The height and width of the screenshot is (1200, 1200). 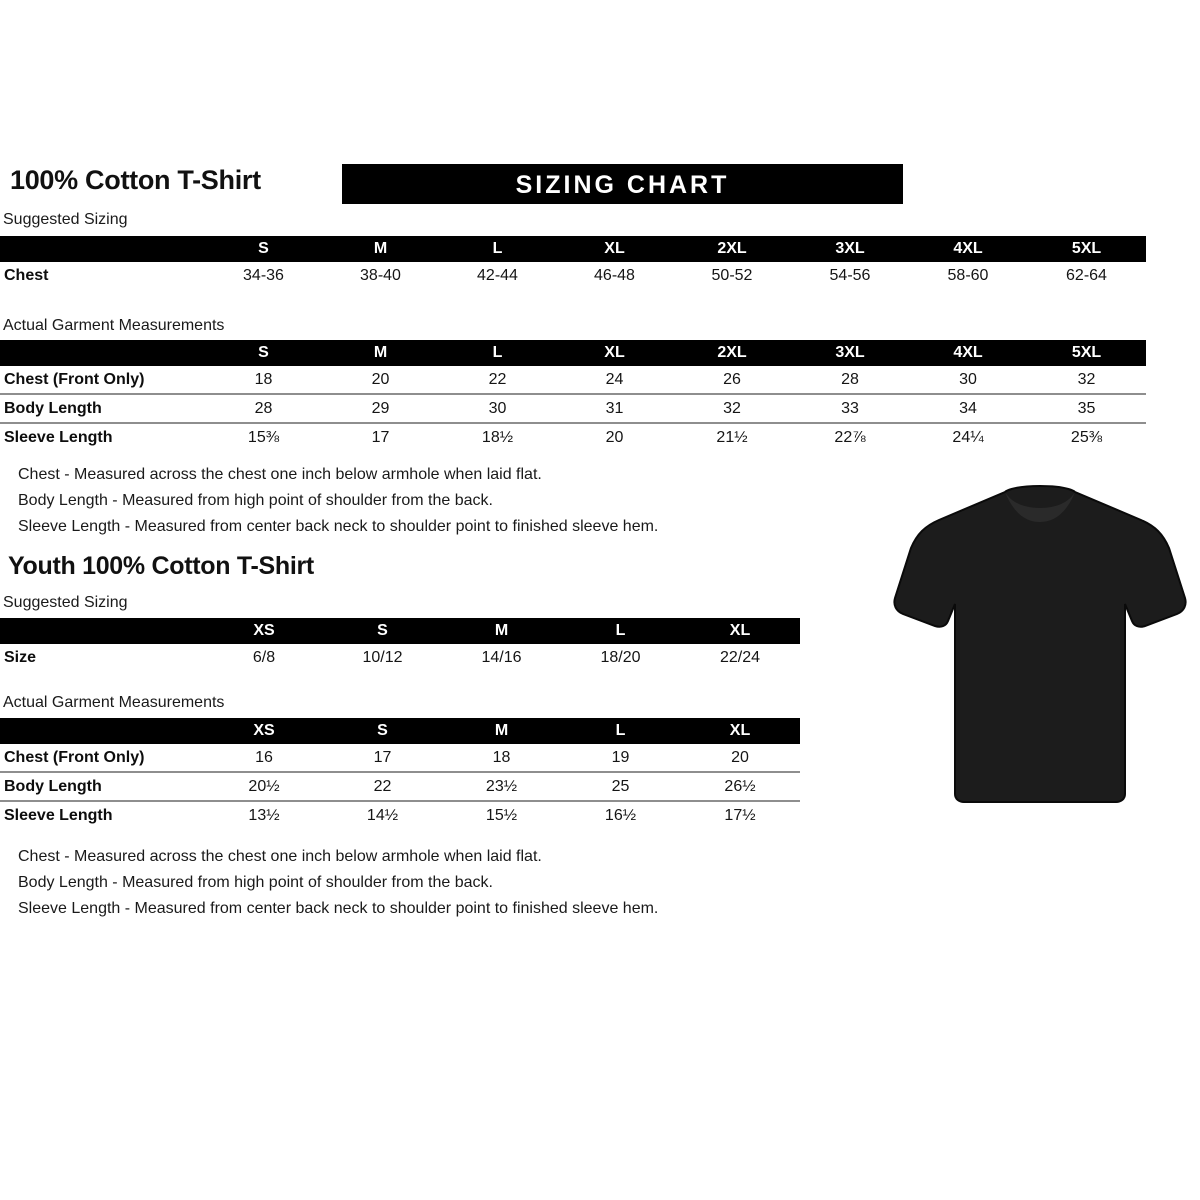 I want to click on youth-actual-cell: 17, so click(x=382, y=757).